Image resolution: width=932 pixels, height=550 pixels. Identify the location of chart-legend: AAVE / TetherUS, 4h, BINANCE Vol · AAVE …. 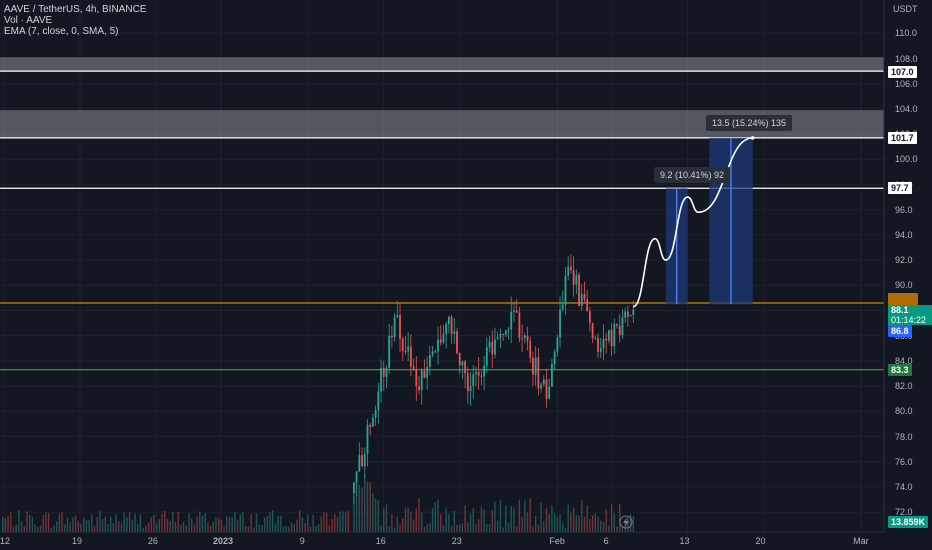
(75, 20).